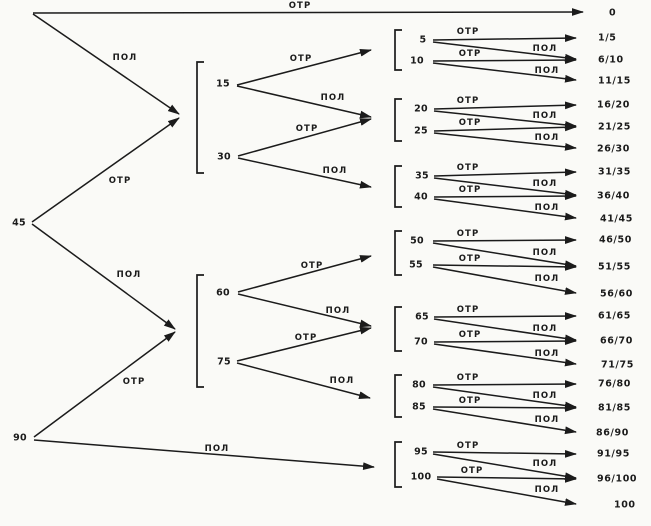 Image resolution: width=651 pixels, height=526 pixels. Describe the element at coordinates (613, 196) in the screenshot. I see `leaf-label: 36/40` at that location.